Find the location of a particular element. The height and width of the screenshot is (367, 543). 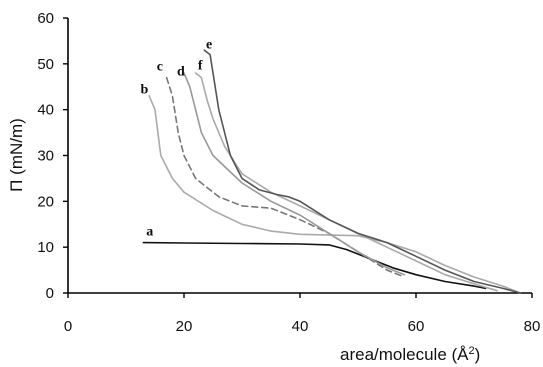

x-tick-label: 80 is located at coordinates (532, 326).